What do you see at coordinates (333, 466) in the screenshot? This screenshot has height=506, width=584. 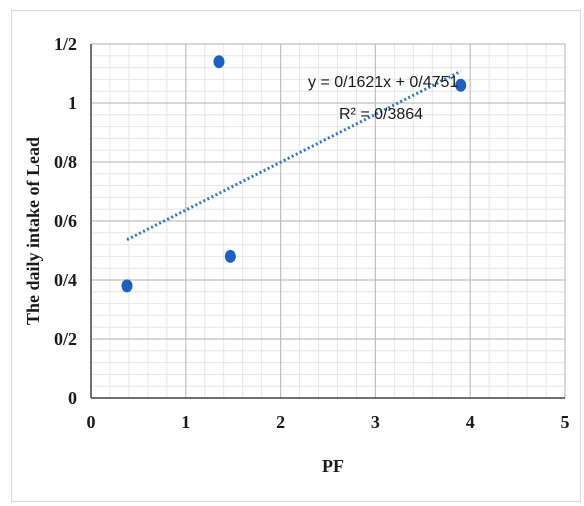 I see `x-axis-title: PF` at bounding box center [333, 466].